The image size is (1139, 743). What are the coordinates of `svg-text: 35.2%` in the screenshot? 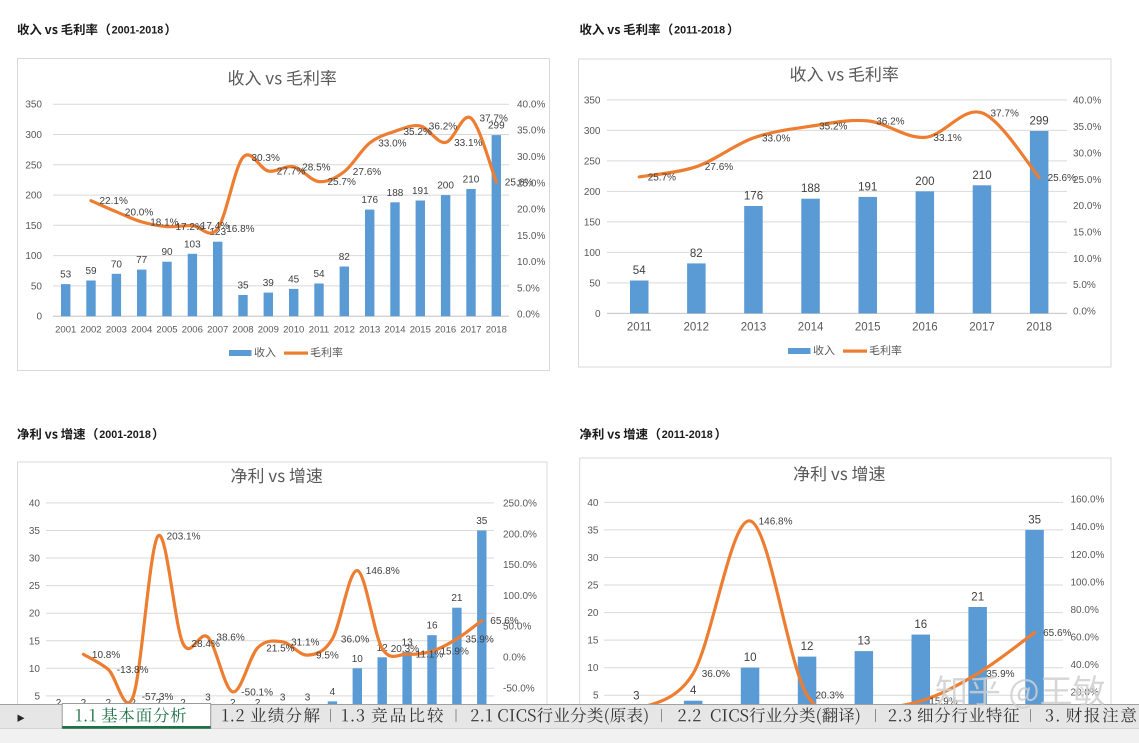 It's located at (833, 127).